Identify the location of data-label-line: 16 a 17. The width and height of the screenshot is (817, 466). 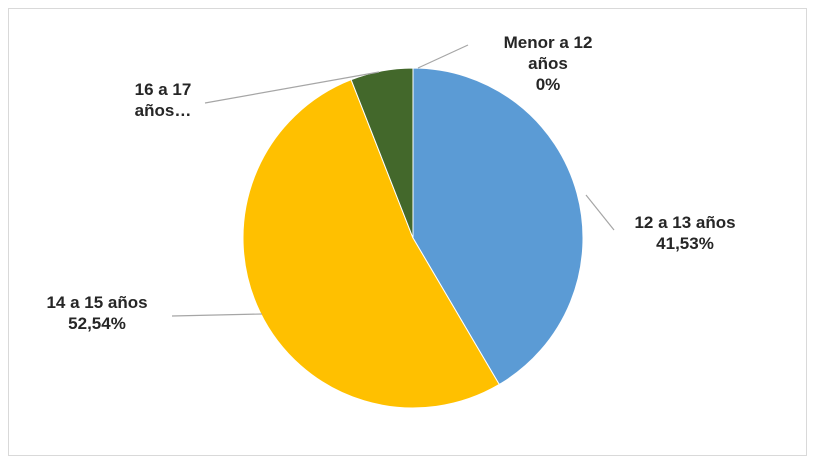
(163, 89).